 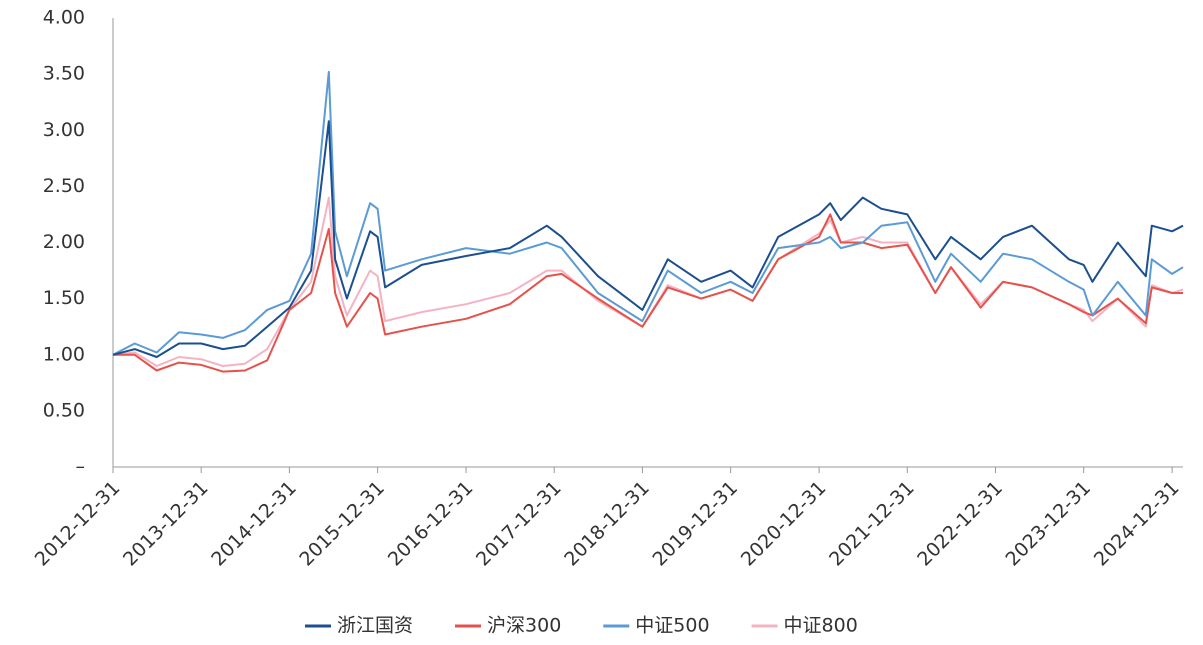 I want to click on x-tick-label: 2018-12-31, so click(x=607, y=524).